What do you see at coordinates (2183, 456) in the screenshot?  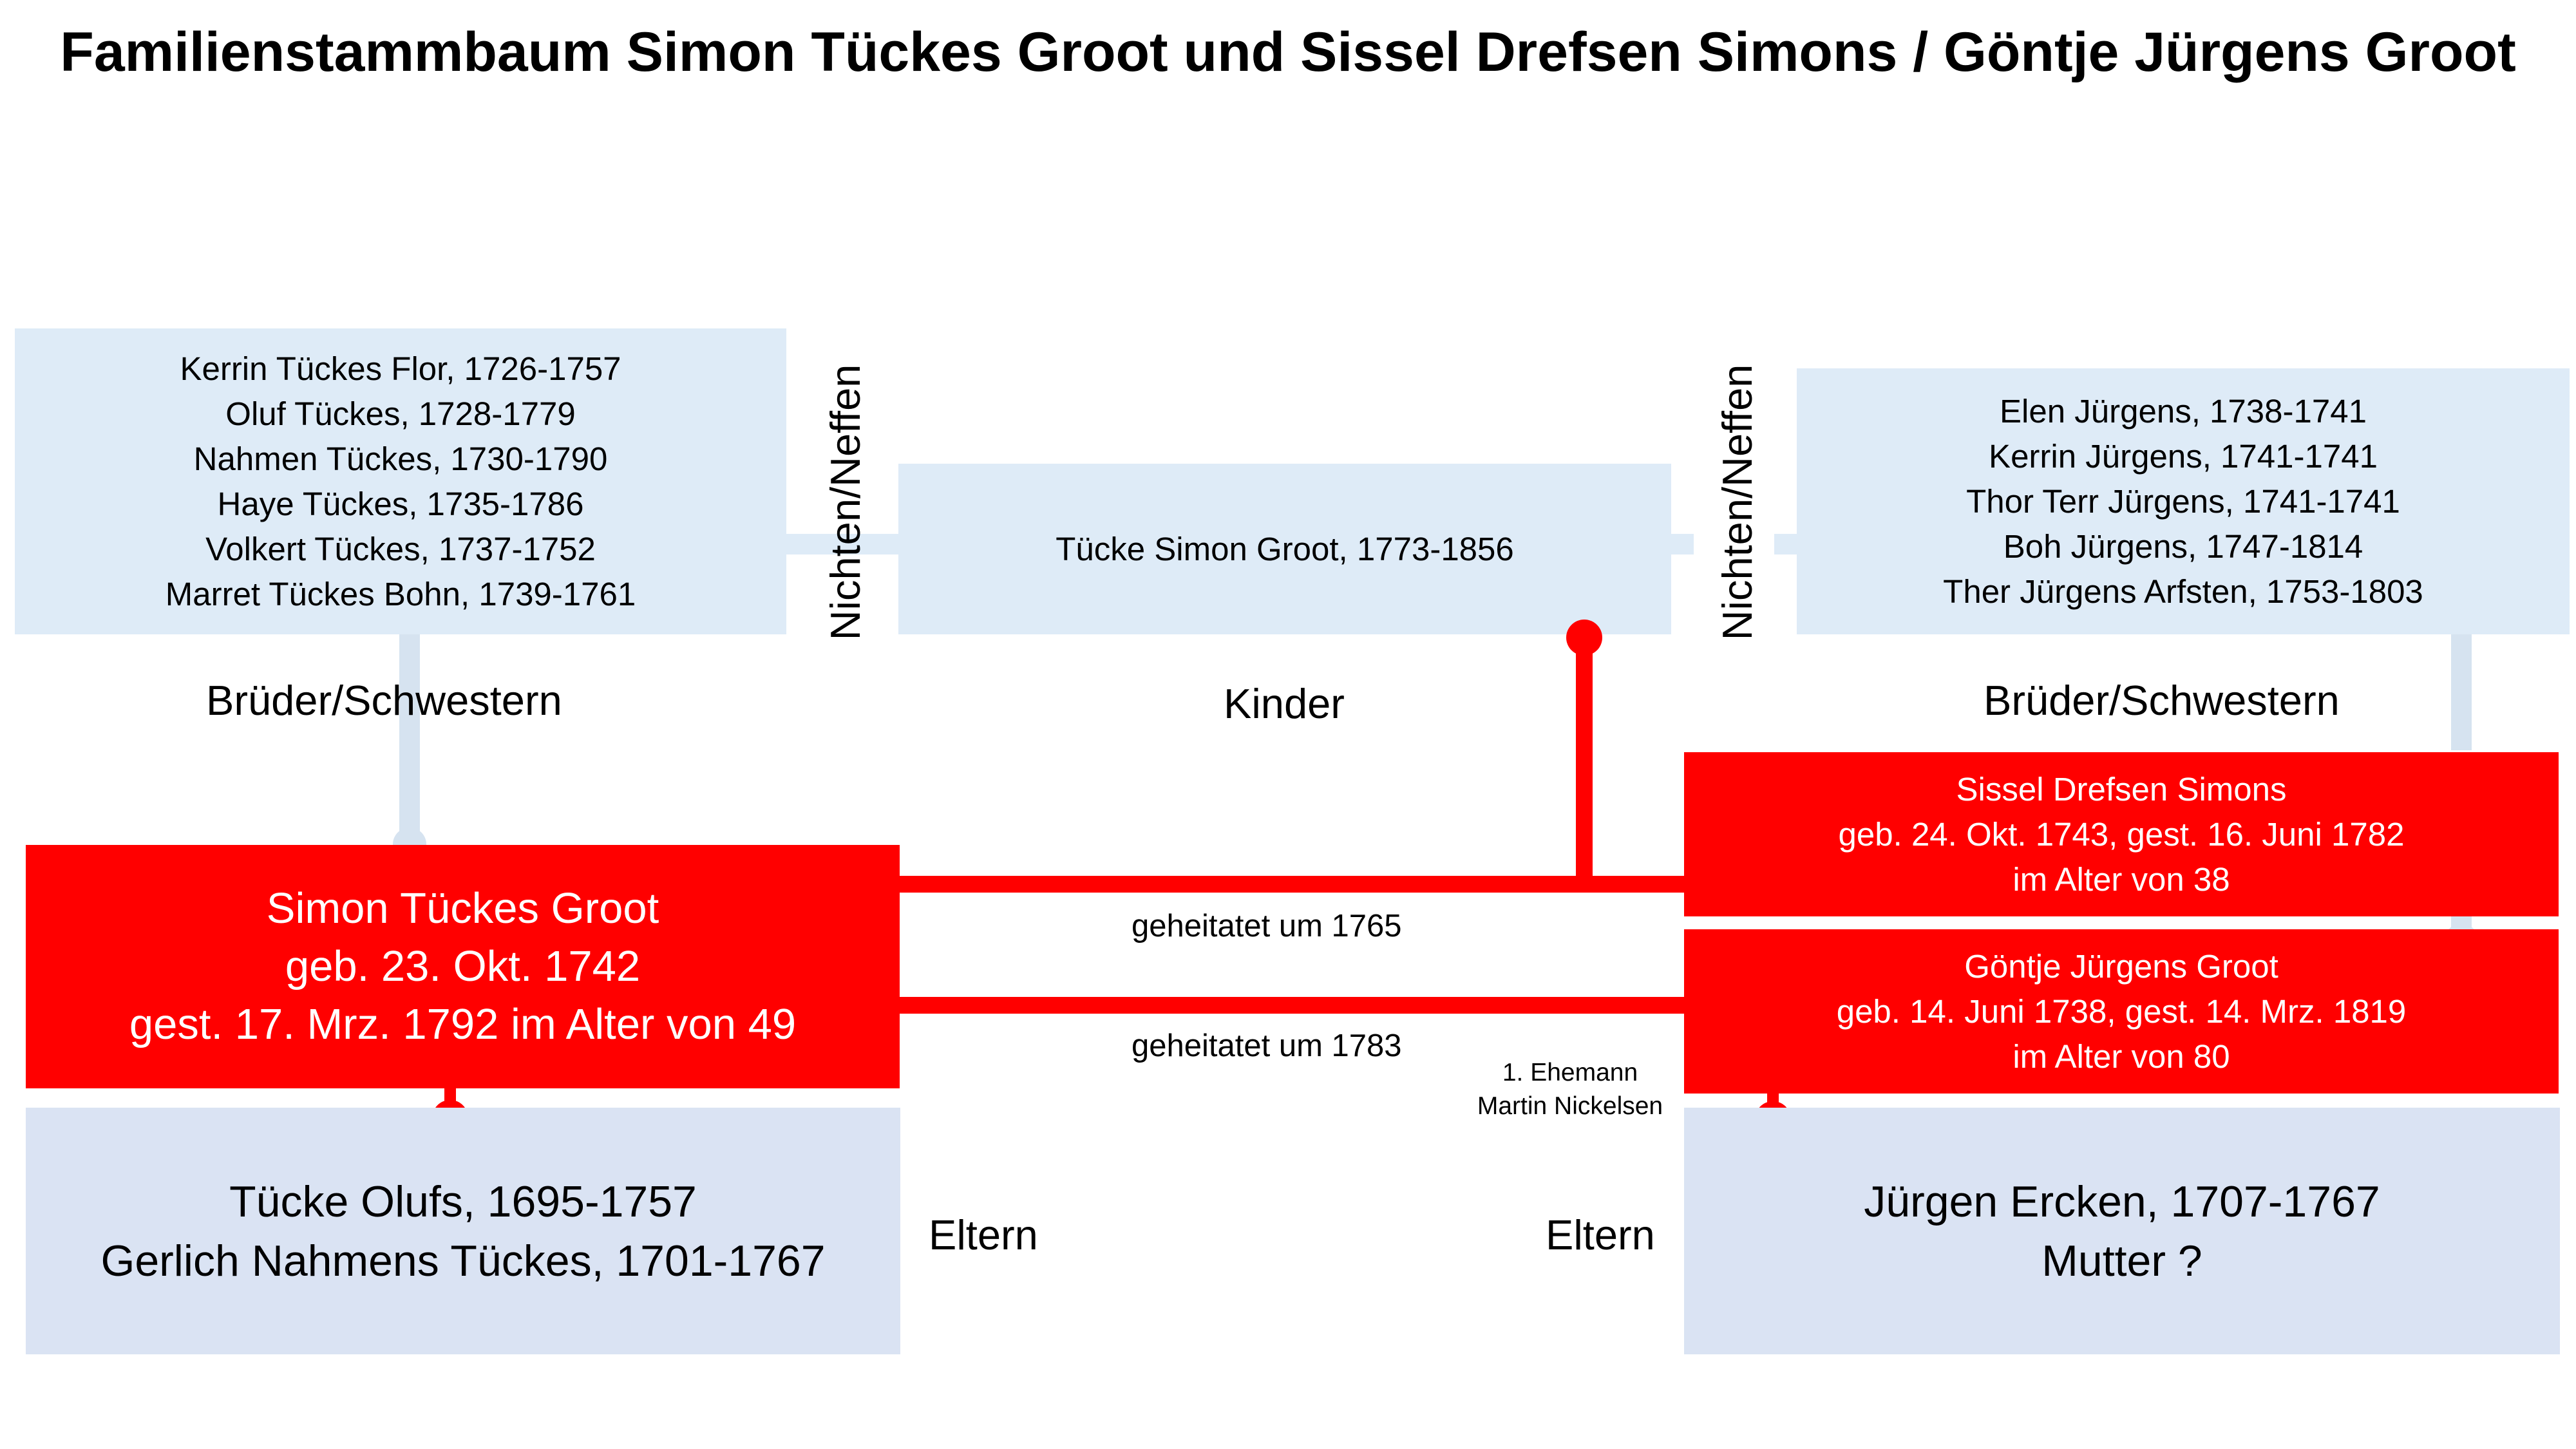 I see `right-sibling: Kerrin Jürgens, 1741-1741` at bounding box center [2183, 456].